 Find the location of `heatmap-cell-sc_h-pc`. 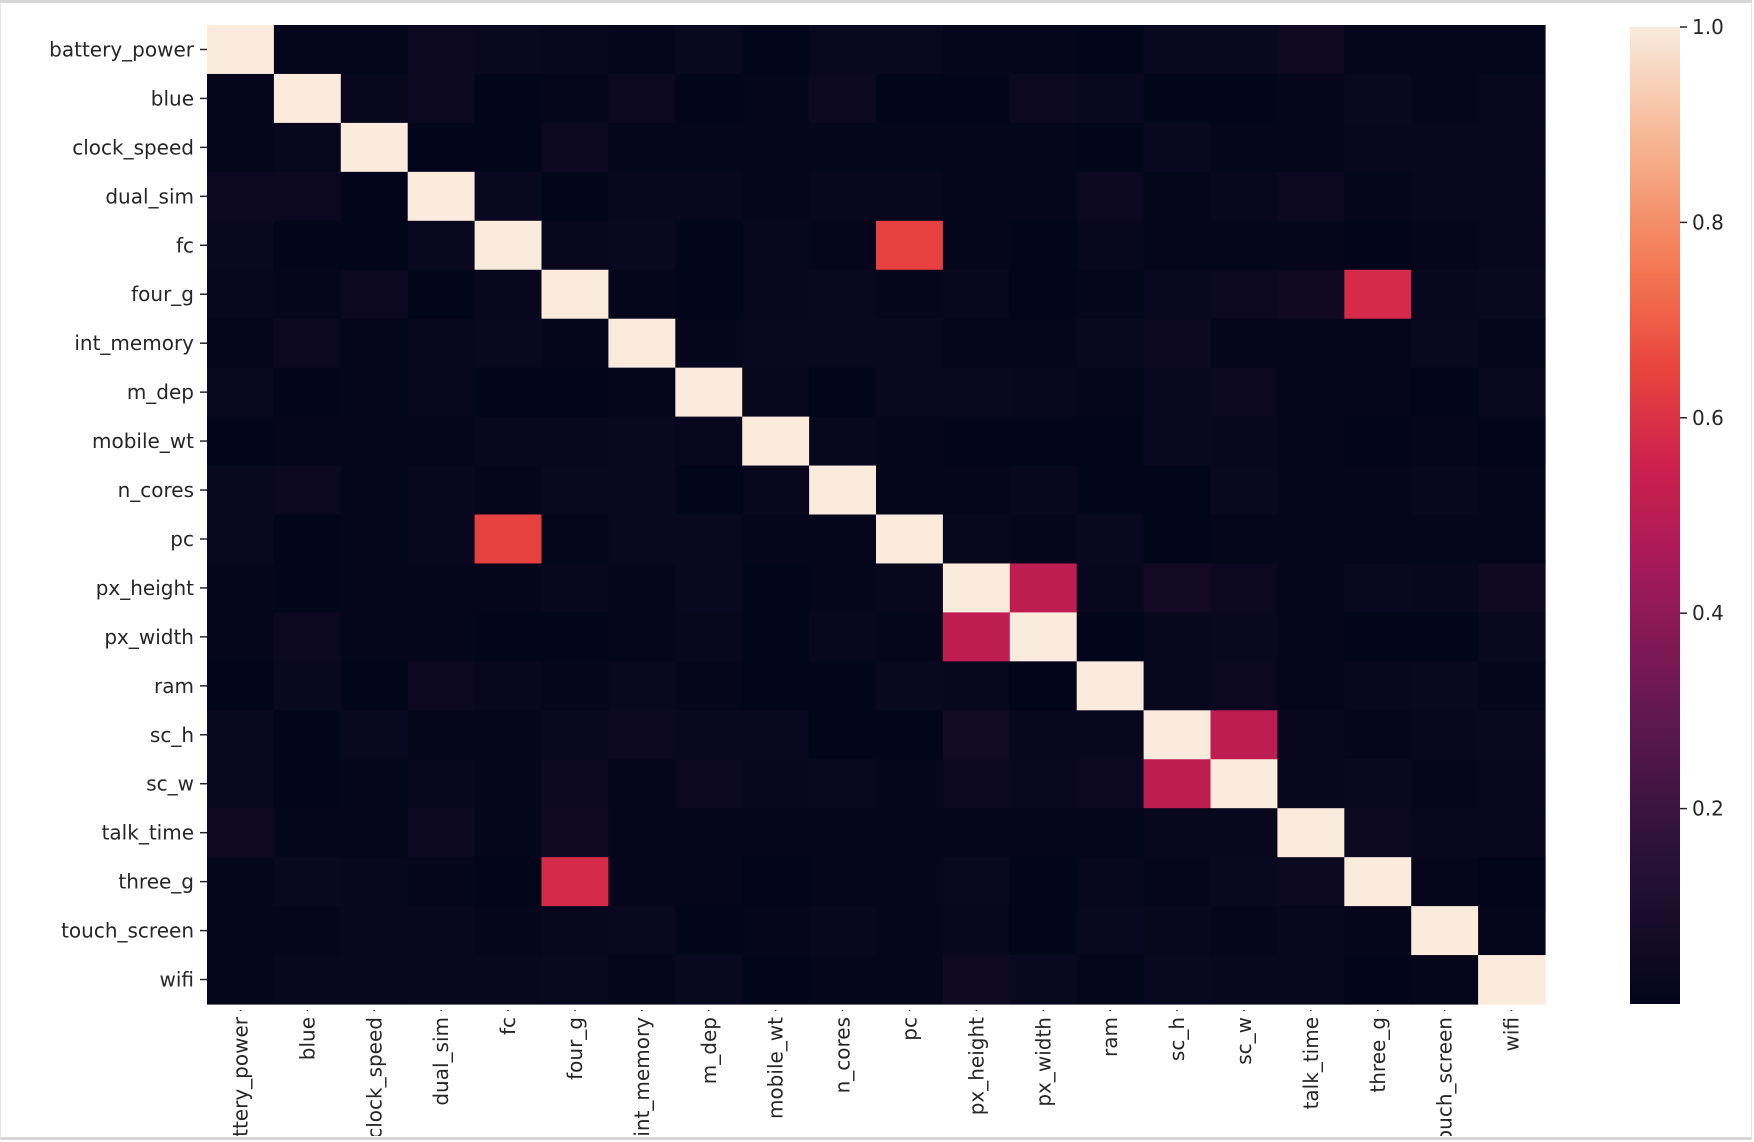

heatmap-cell-sc_h-pc is located at coordinates (910, 735).